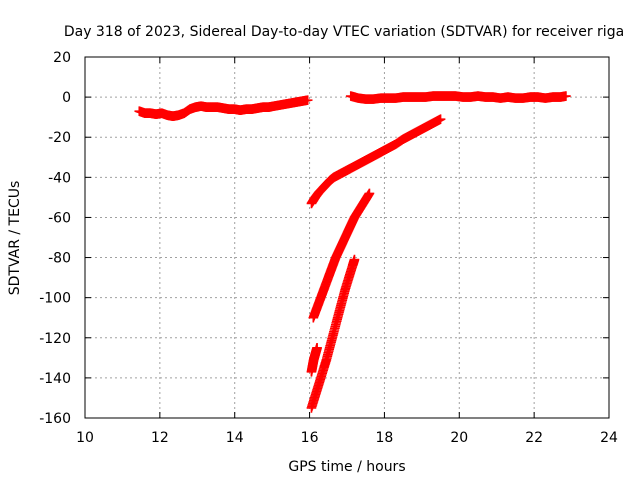 The image size is (640, 480). I want to click on y-tick-label: -120, so click(55, 339).